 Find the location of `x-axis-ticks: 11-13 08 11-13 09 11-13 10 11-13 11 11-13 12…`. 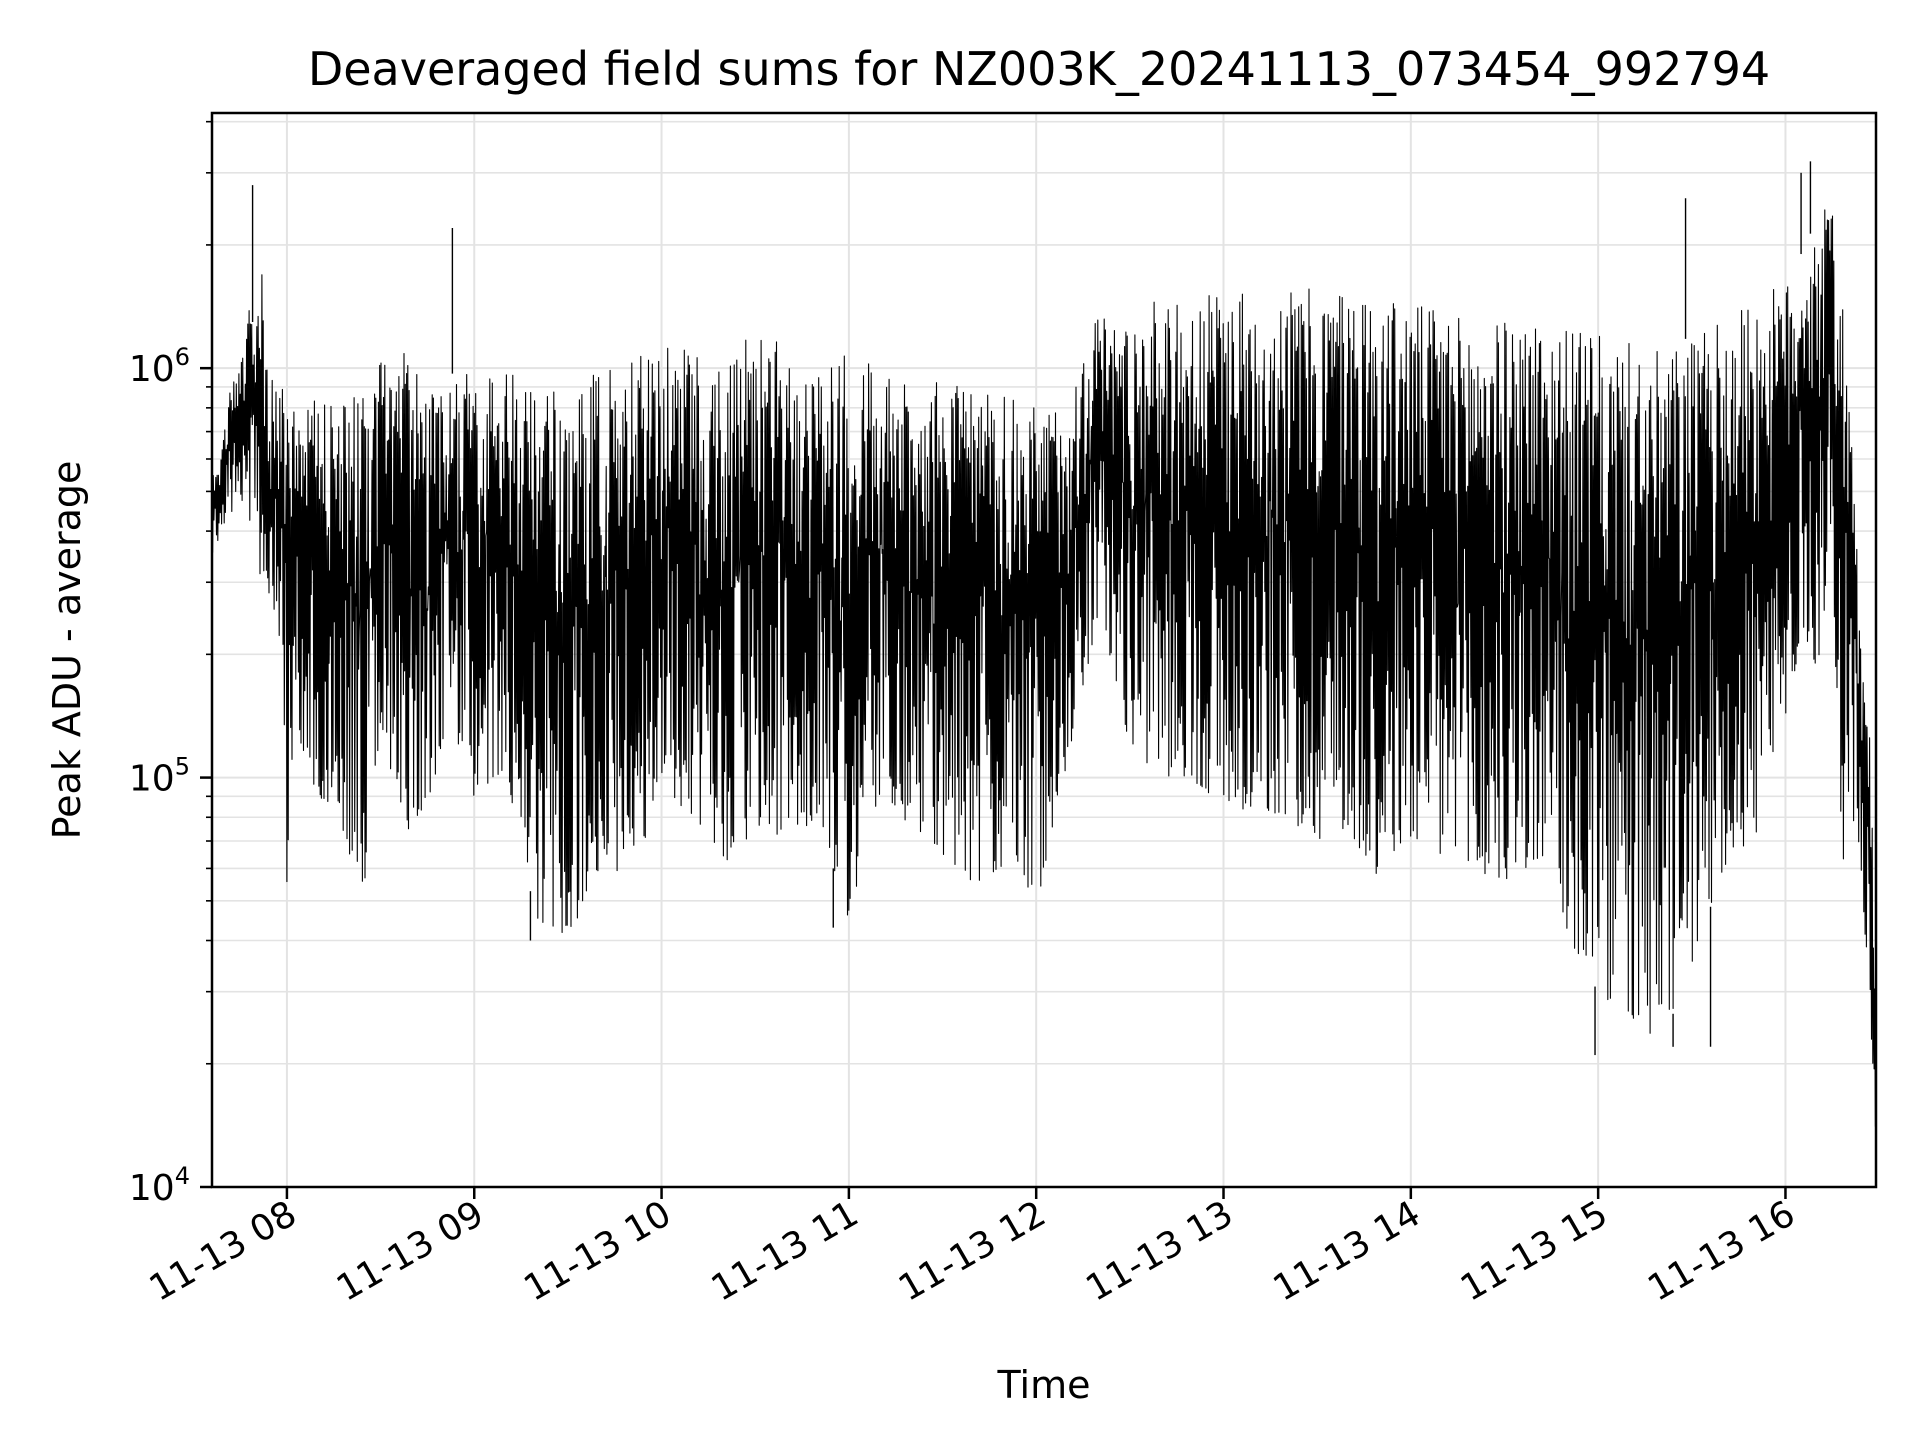

x-axis-ticks: 11-13 08 11-13 09 11-13 10 11-13 11 11-13 12… is located at coordinates (972, 1248).